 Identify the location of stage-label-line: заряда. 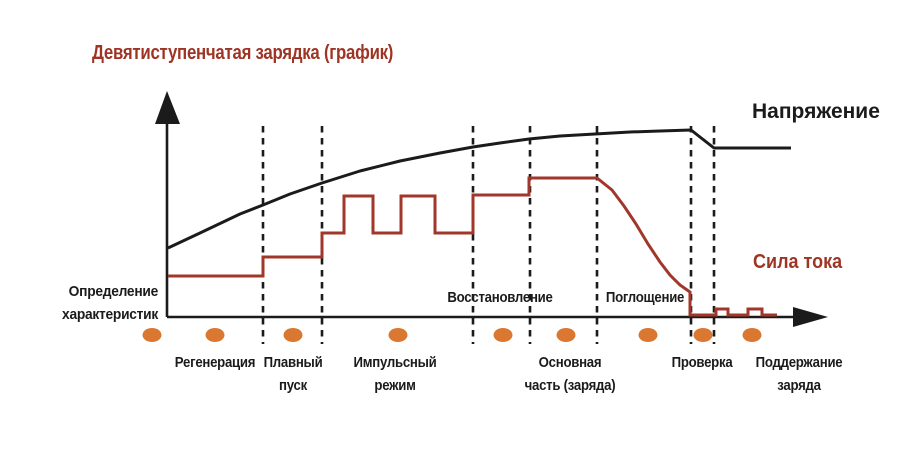
(799, 385).